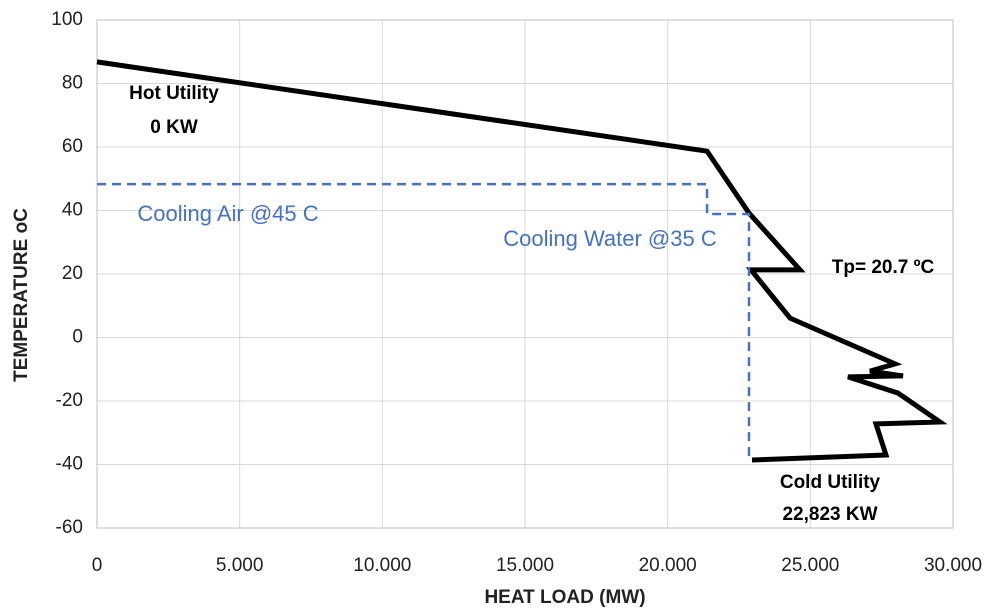 The width and height of the screenshot is (992, 612). Describe the element at coordinates (810, 565) in the screenshot. I see `x-tick-label: 25.000` at that location.